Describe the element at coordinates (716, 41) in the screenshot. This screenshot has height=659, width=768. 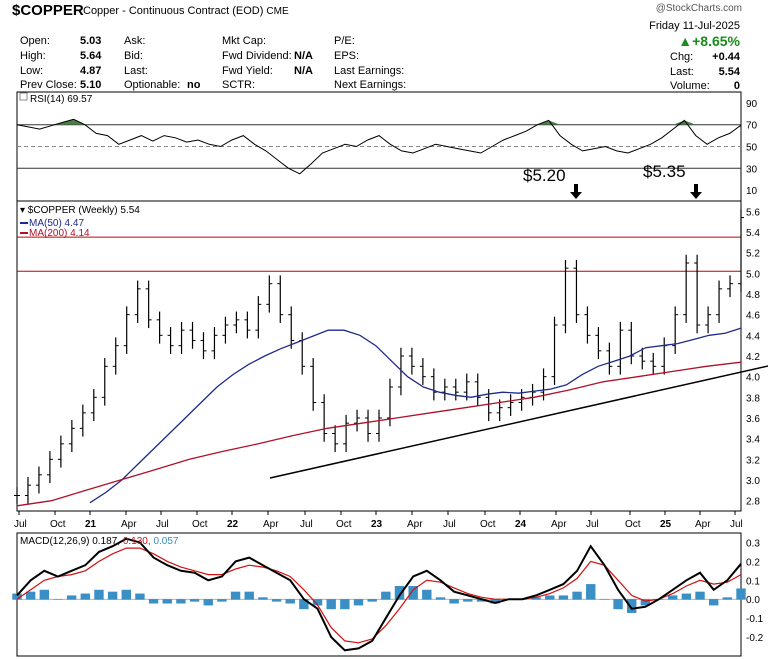
I see `change-percent-value: +8.65%` at that location.